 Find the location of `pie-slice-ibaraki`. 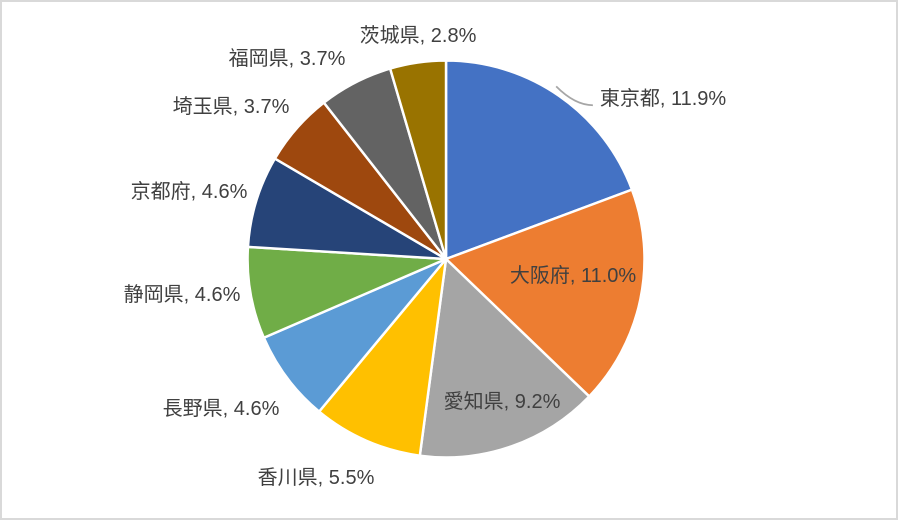

pie-slice-ibaraki is located at coordinates (418, 160).